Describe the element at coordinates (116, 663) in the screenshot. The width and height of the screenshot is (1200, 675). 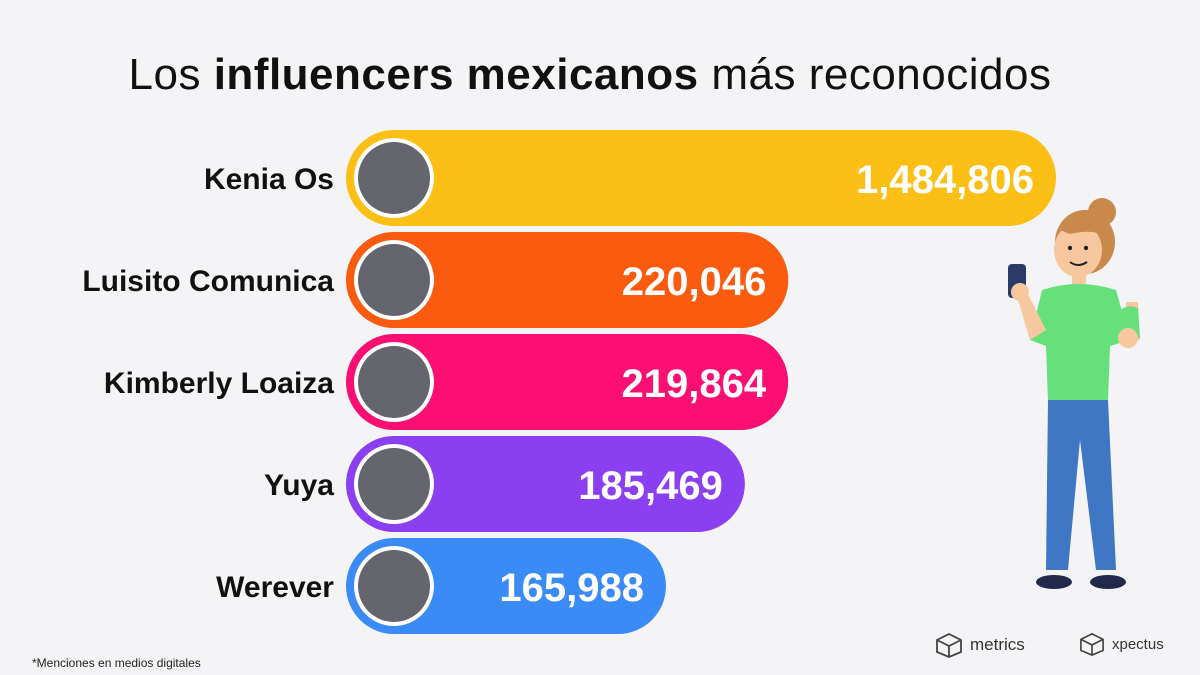
I see `footnote: *Menciones en medios digitales` at that location.